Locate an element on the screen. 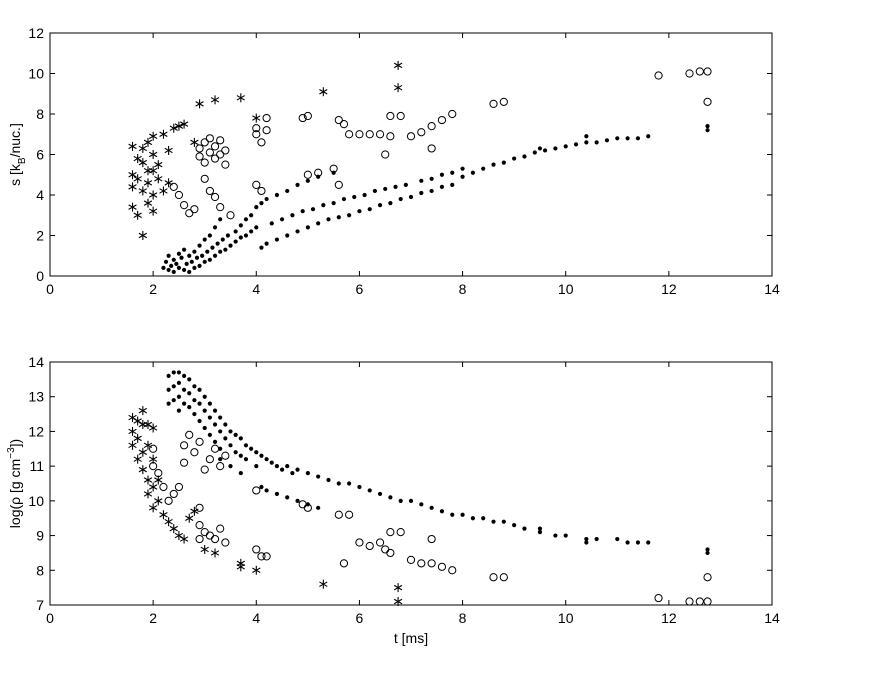  y-tick-label: 13 is located at coordinates (36, 397).